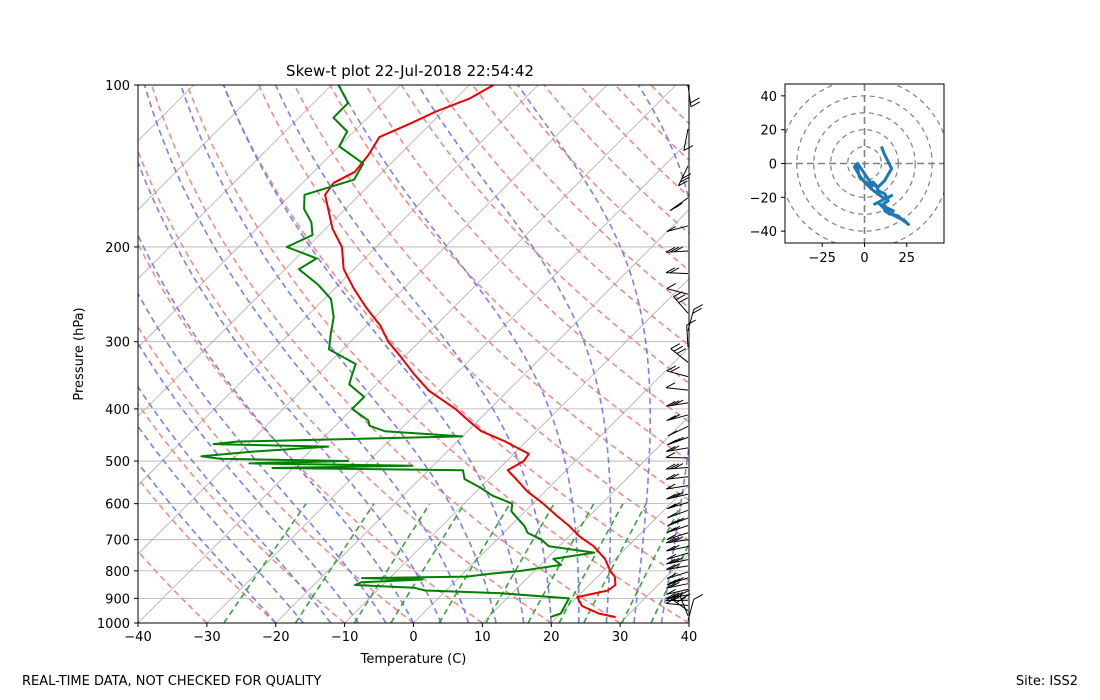  I want to click on x-tick-label: 0, so click(413, 637).